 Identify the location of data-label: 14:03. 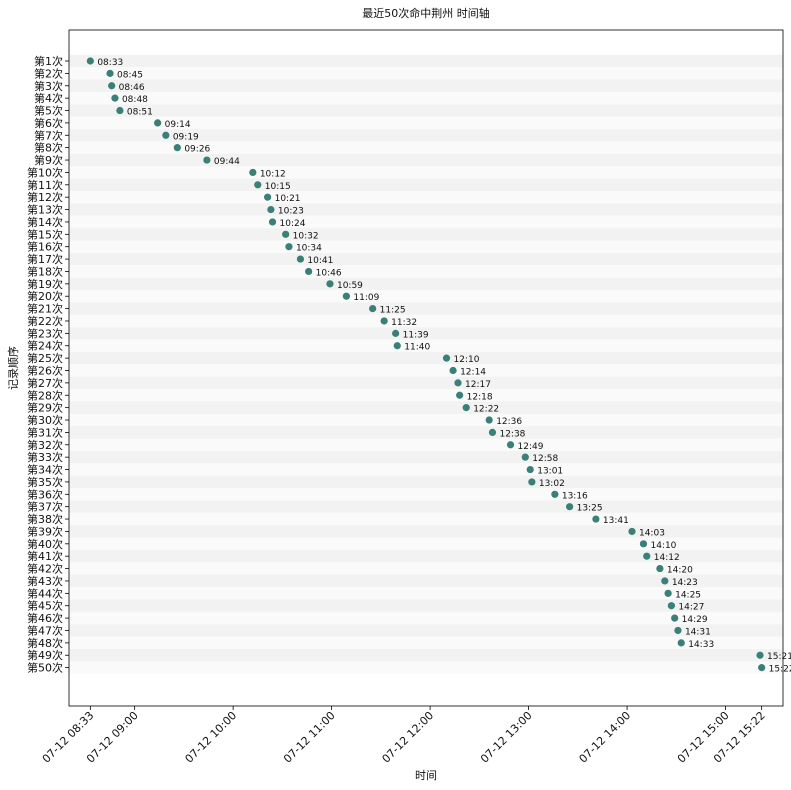
(652, 533).